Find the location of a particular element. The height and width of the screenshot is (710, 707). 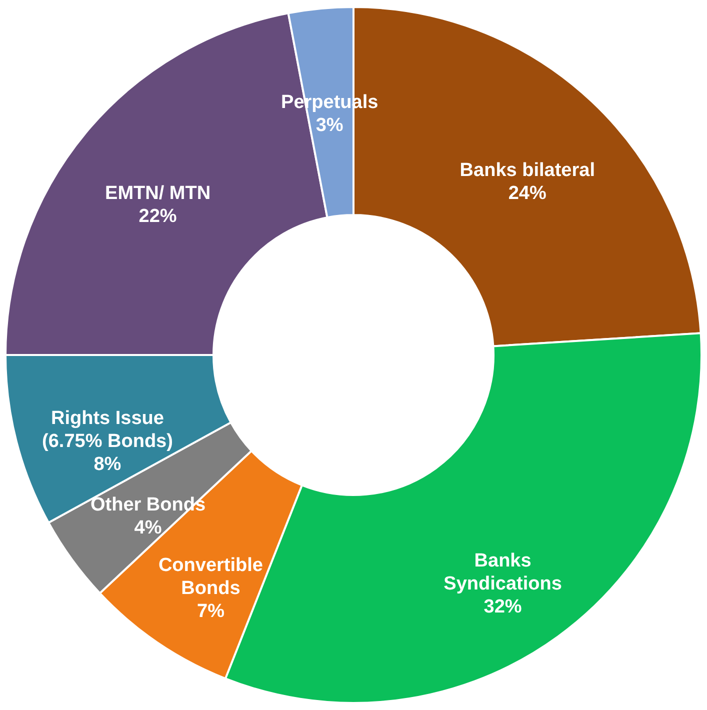

data-label: 3% is located at coordinates (330, 125).